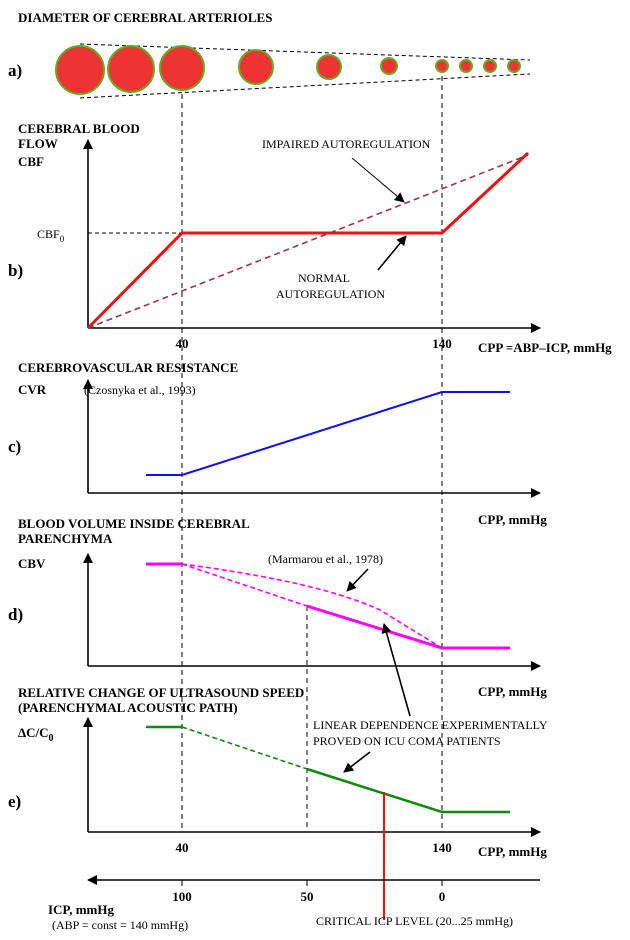 The image size is (630, 940). What do you see at coordinates (442, 847) in the screenshot?
I see `ultrasound-tick-140: 140` at bounding box center [442, 847].